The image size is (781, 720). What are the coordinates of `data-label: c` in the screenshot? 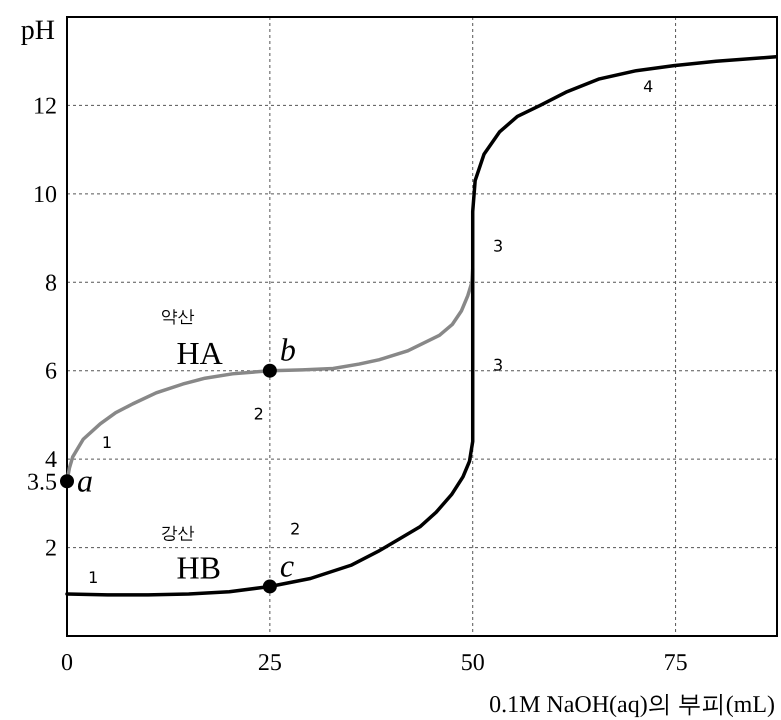 It's located at (287, 565).